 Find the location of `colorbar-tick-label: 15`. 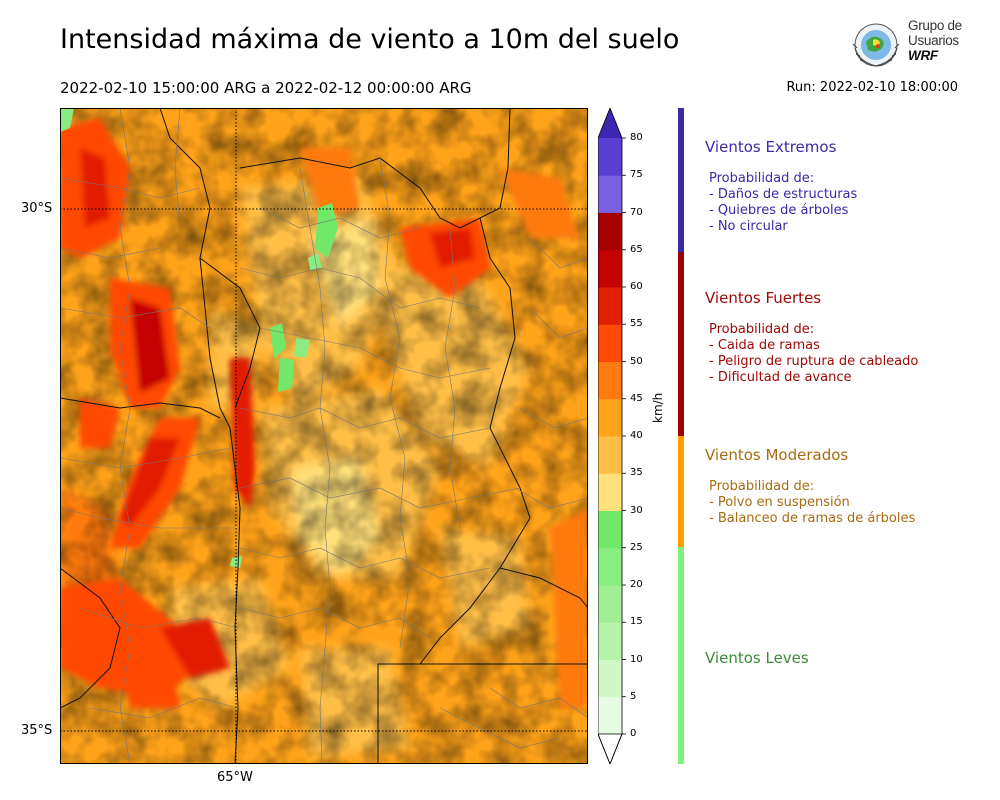

colorbar-tick-label: 15 is located at coordinates (636, 622).